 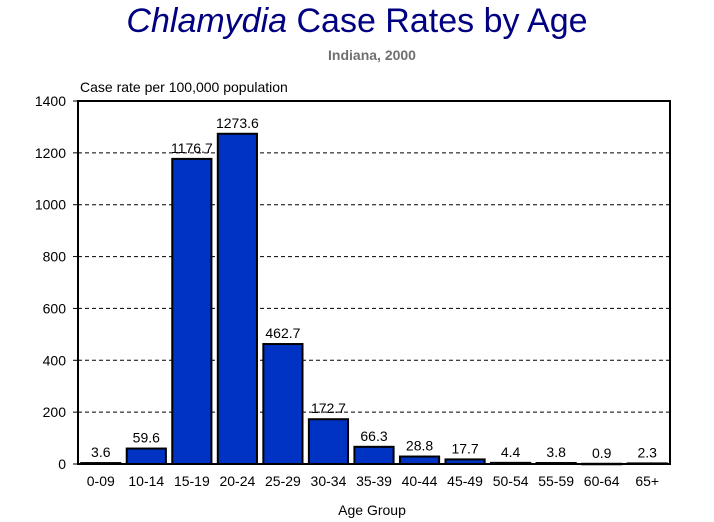 I want to click on data-label: 1273.6, so click(x=237, y=123).